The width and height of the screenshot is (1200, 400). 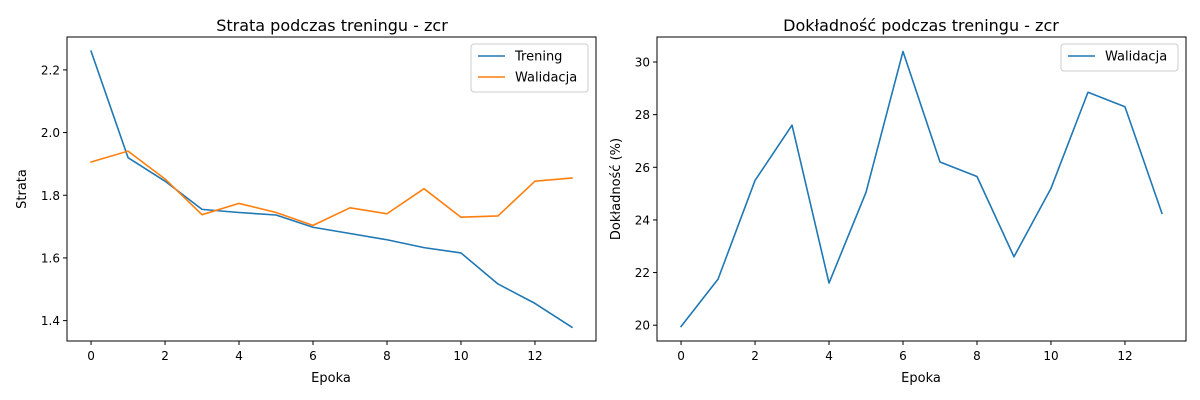 I want to click on accuracy-chart-ylabel: Dokładność (%), so click(x=616, y=189).